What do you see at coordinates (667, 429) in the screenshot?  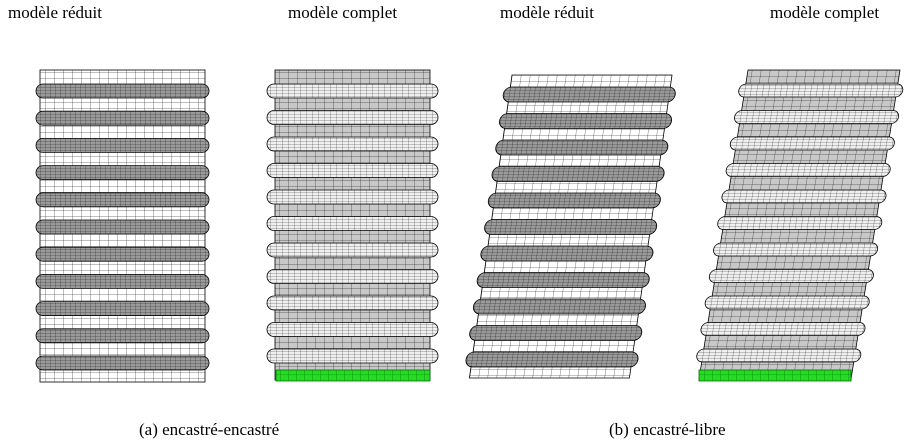 I see `caption-clamped-free: (b) encastré-libre` at bounding box center [667, 429].